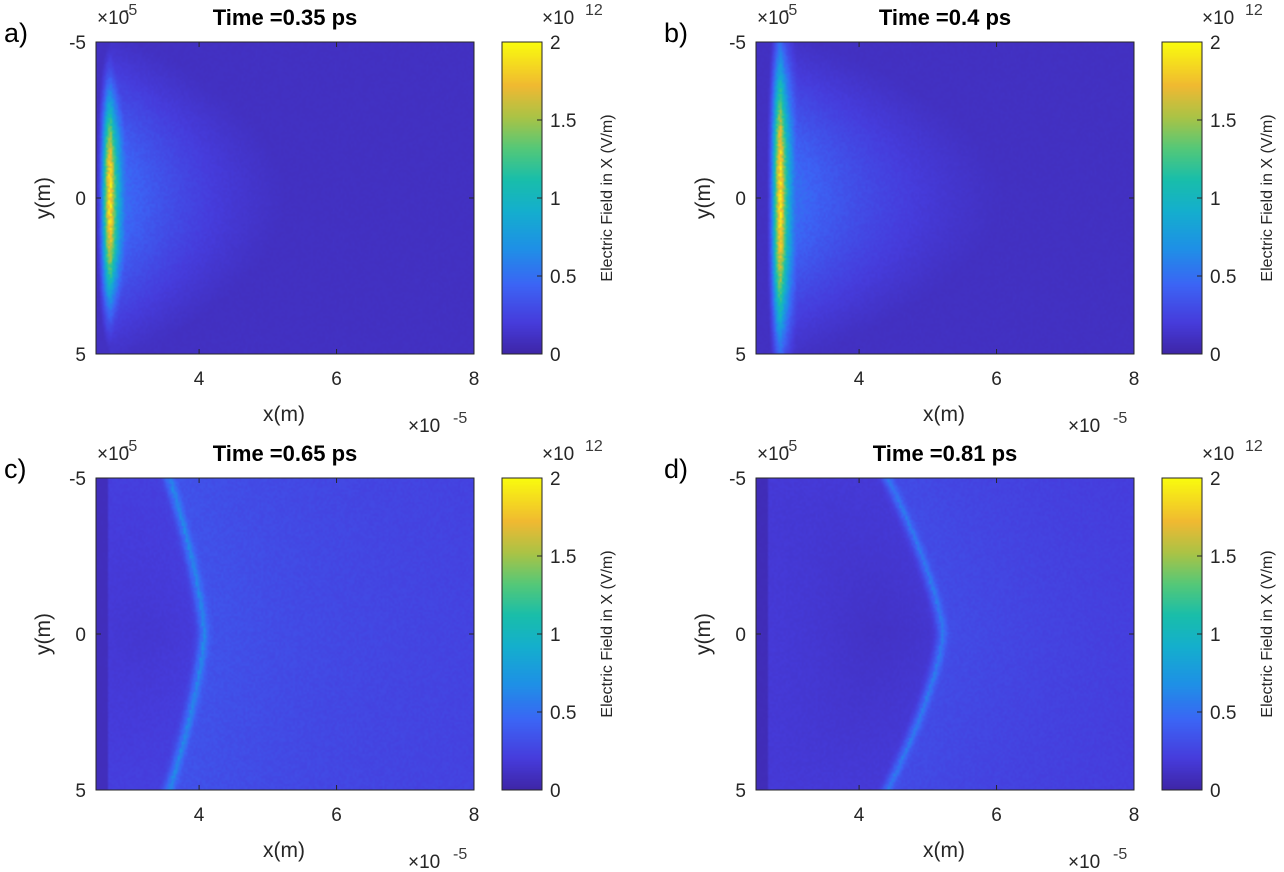 Image resolution: width=1284 pixels, height=872 pixels. What do you see at coordinates (945, 17) in the screenshot?
I see `plot-title: Time =0.4 ps` at bounding box center [945, 17].